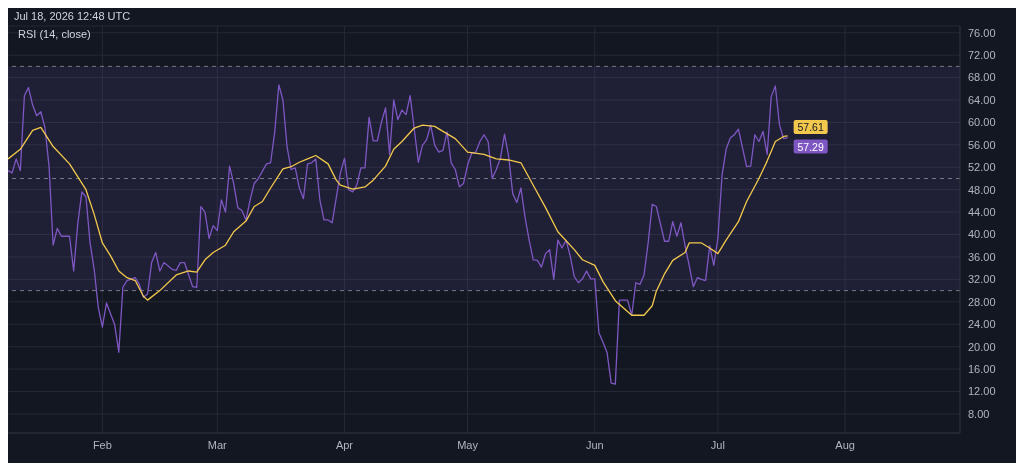  What do you see at coordinates (982, 234) in the screenshot?
I see `y-tick-label: 40.00` at bounding box center [982, 234].